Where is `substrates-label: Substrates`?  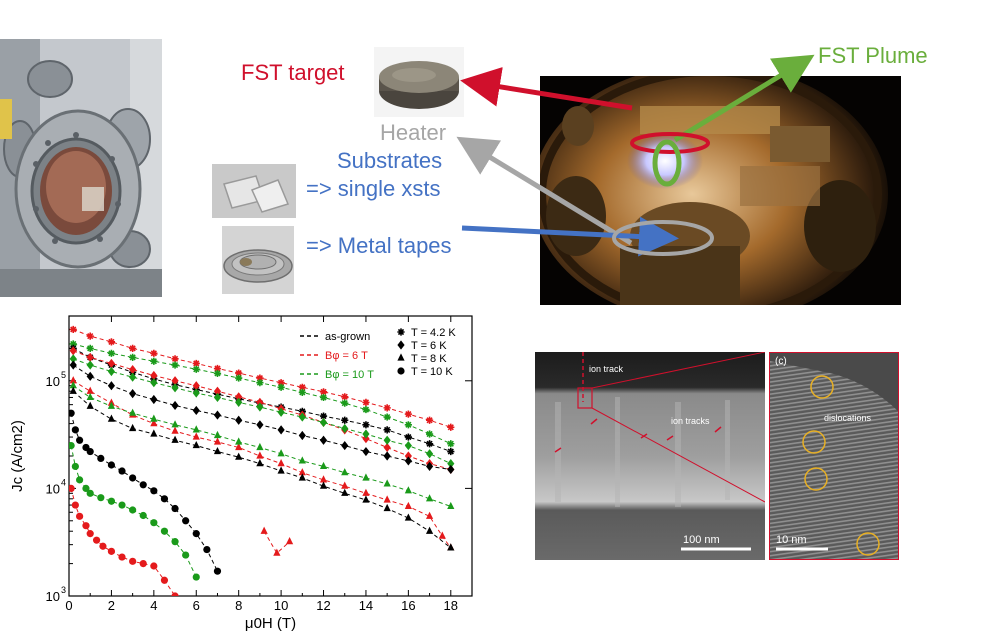 substrates-label: Substrates is located at coordinates (390, 160).